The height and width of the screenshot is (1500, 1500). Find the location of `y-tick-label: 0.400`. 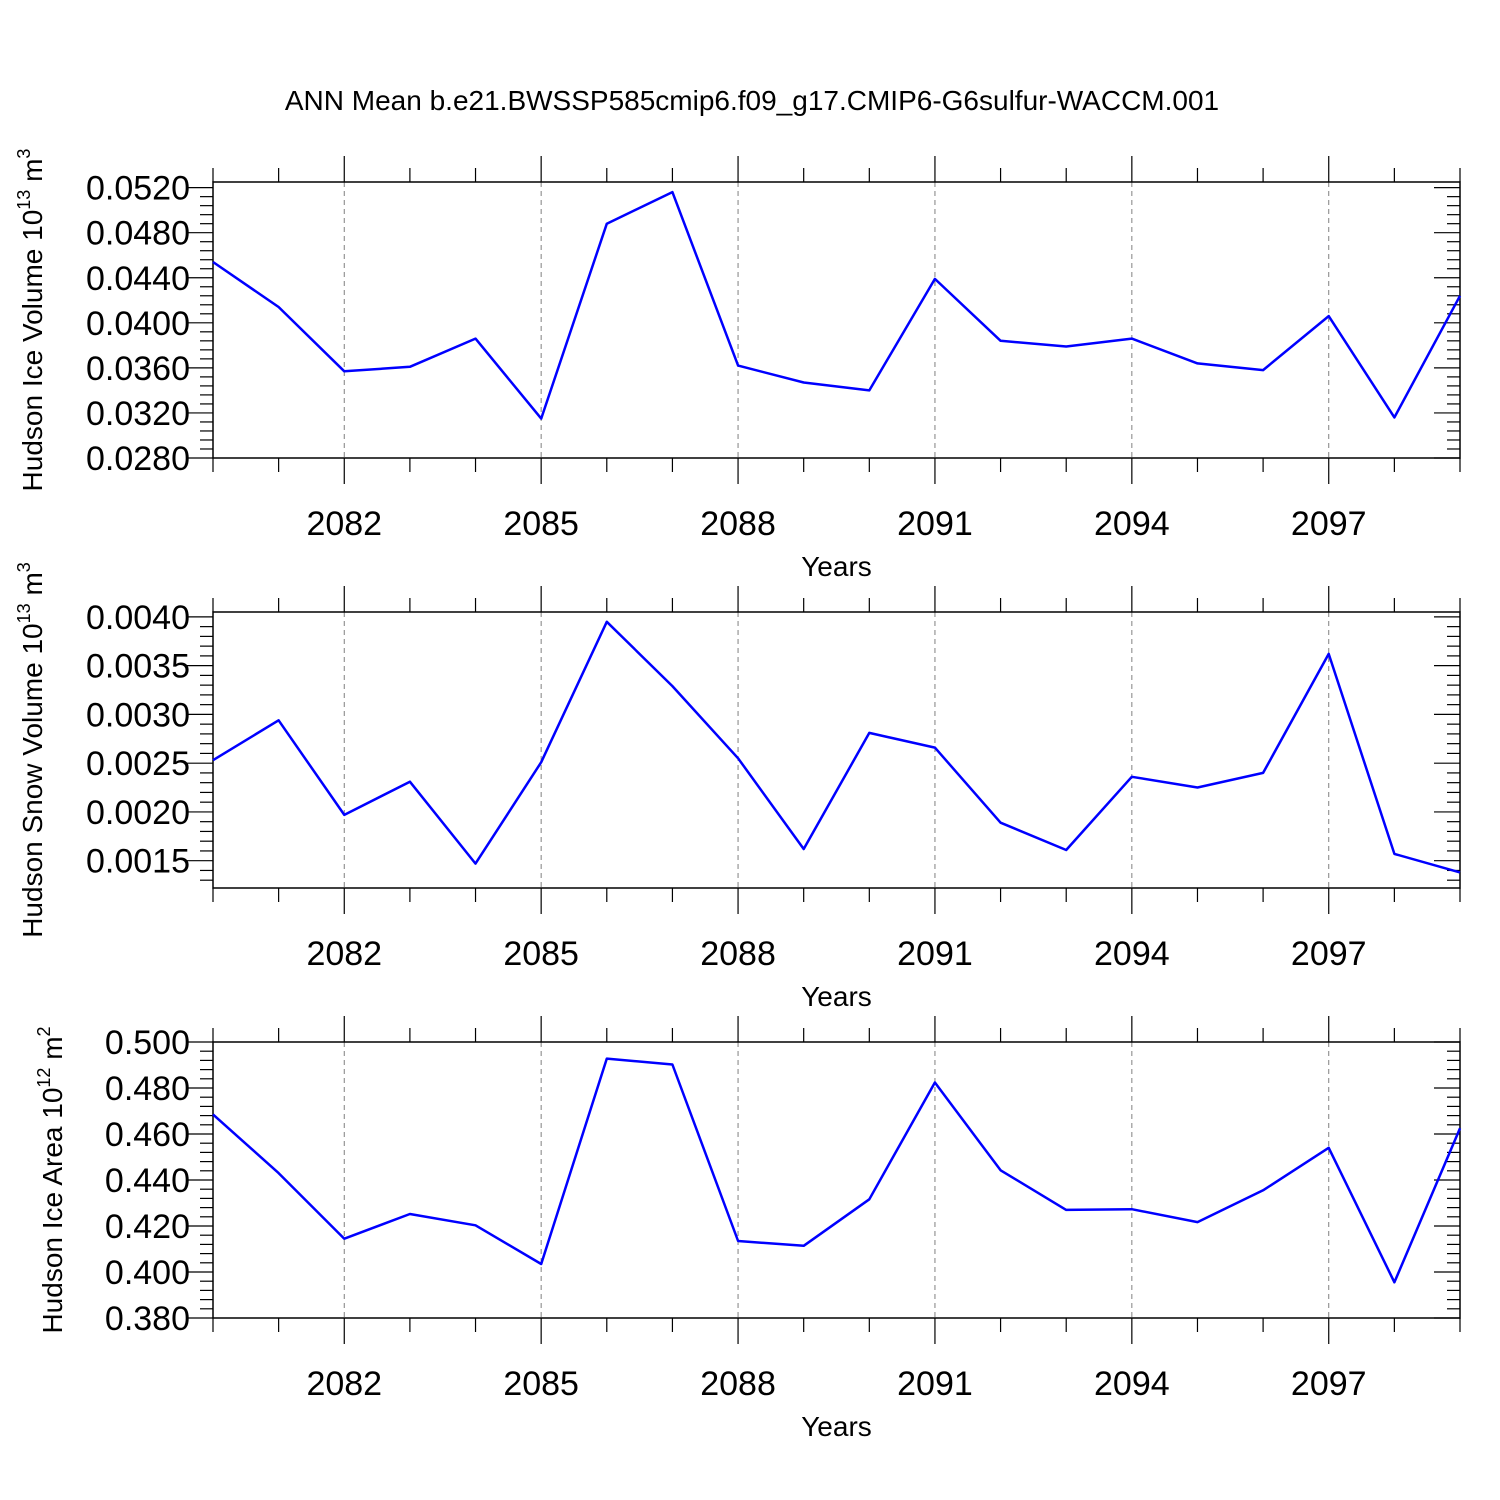

y-tick-label: 0.400 is located at coordinates (147, 1273).